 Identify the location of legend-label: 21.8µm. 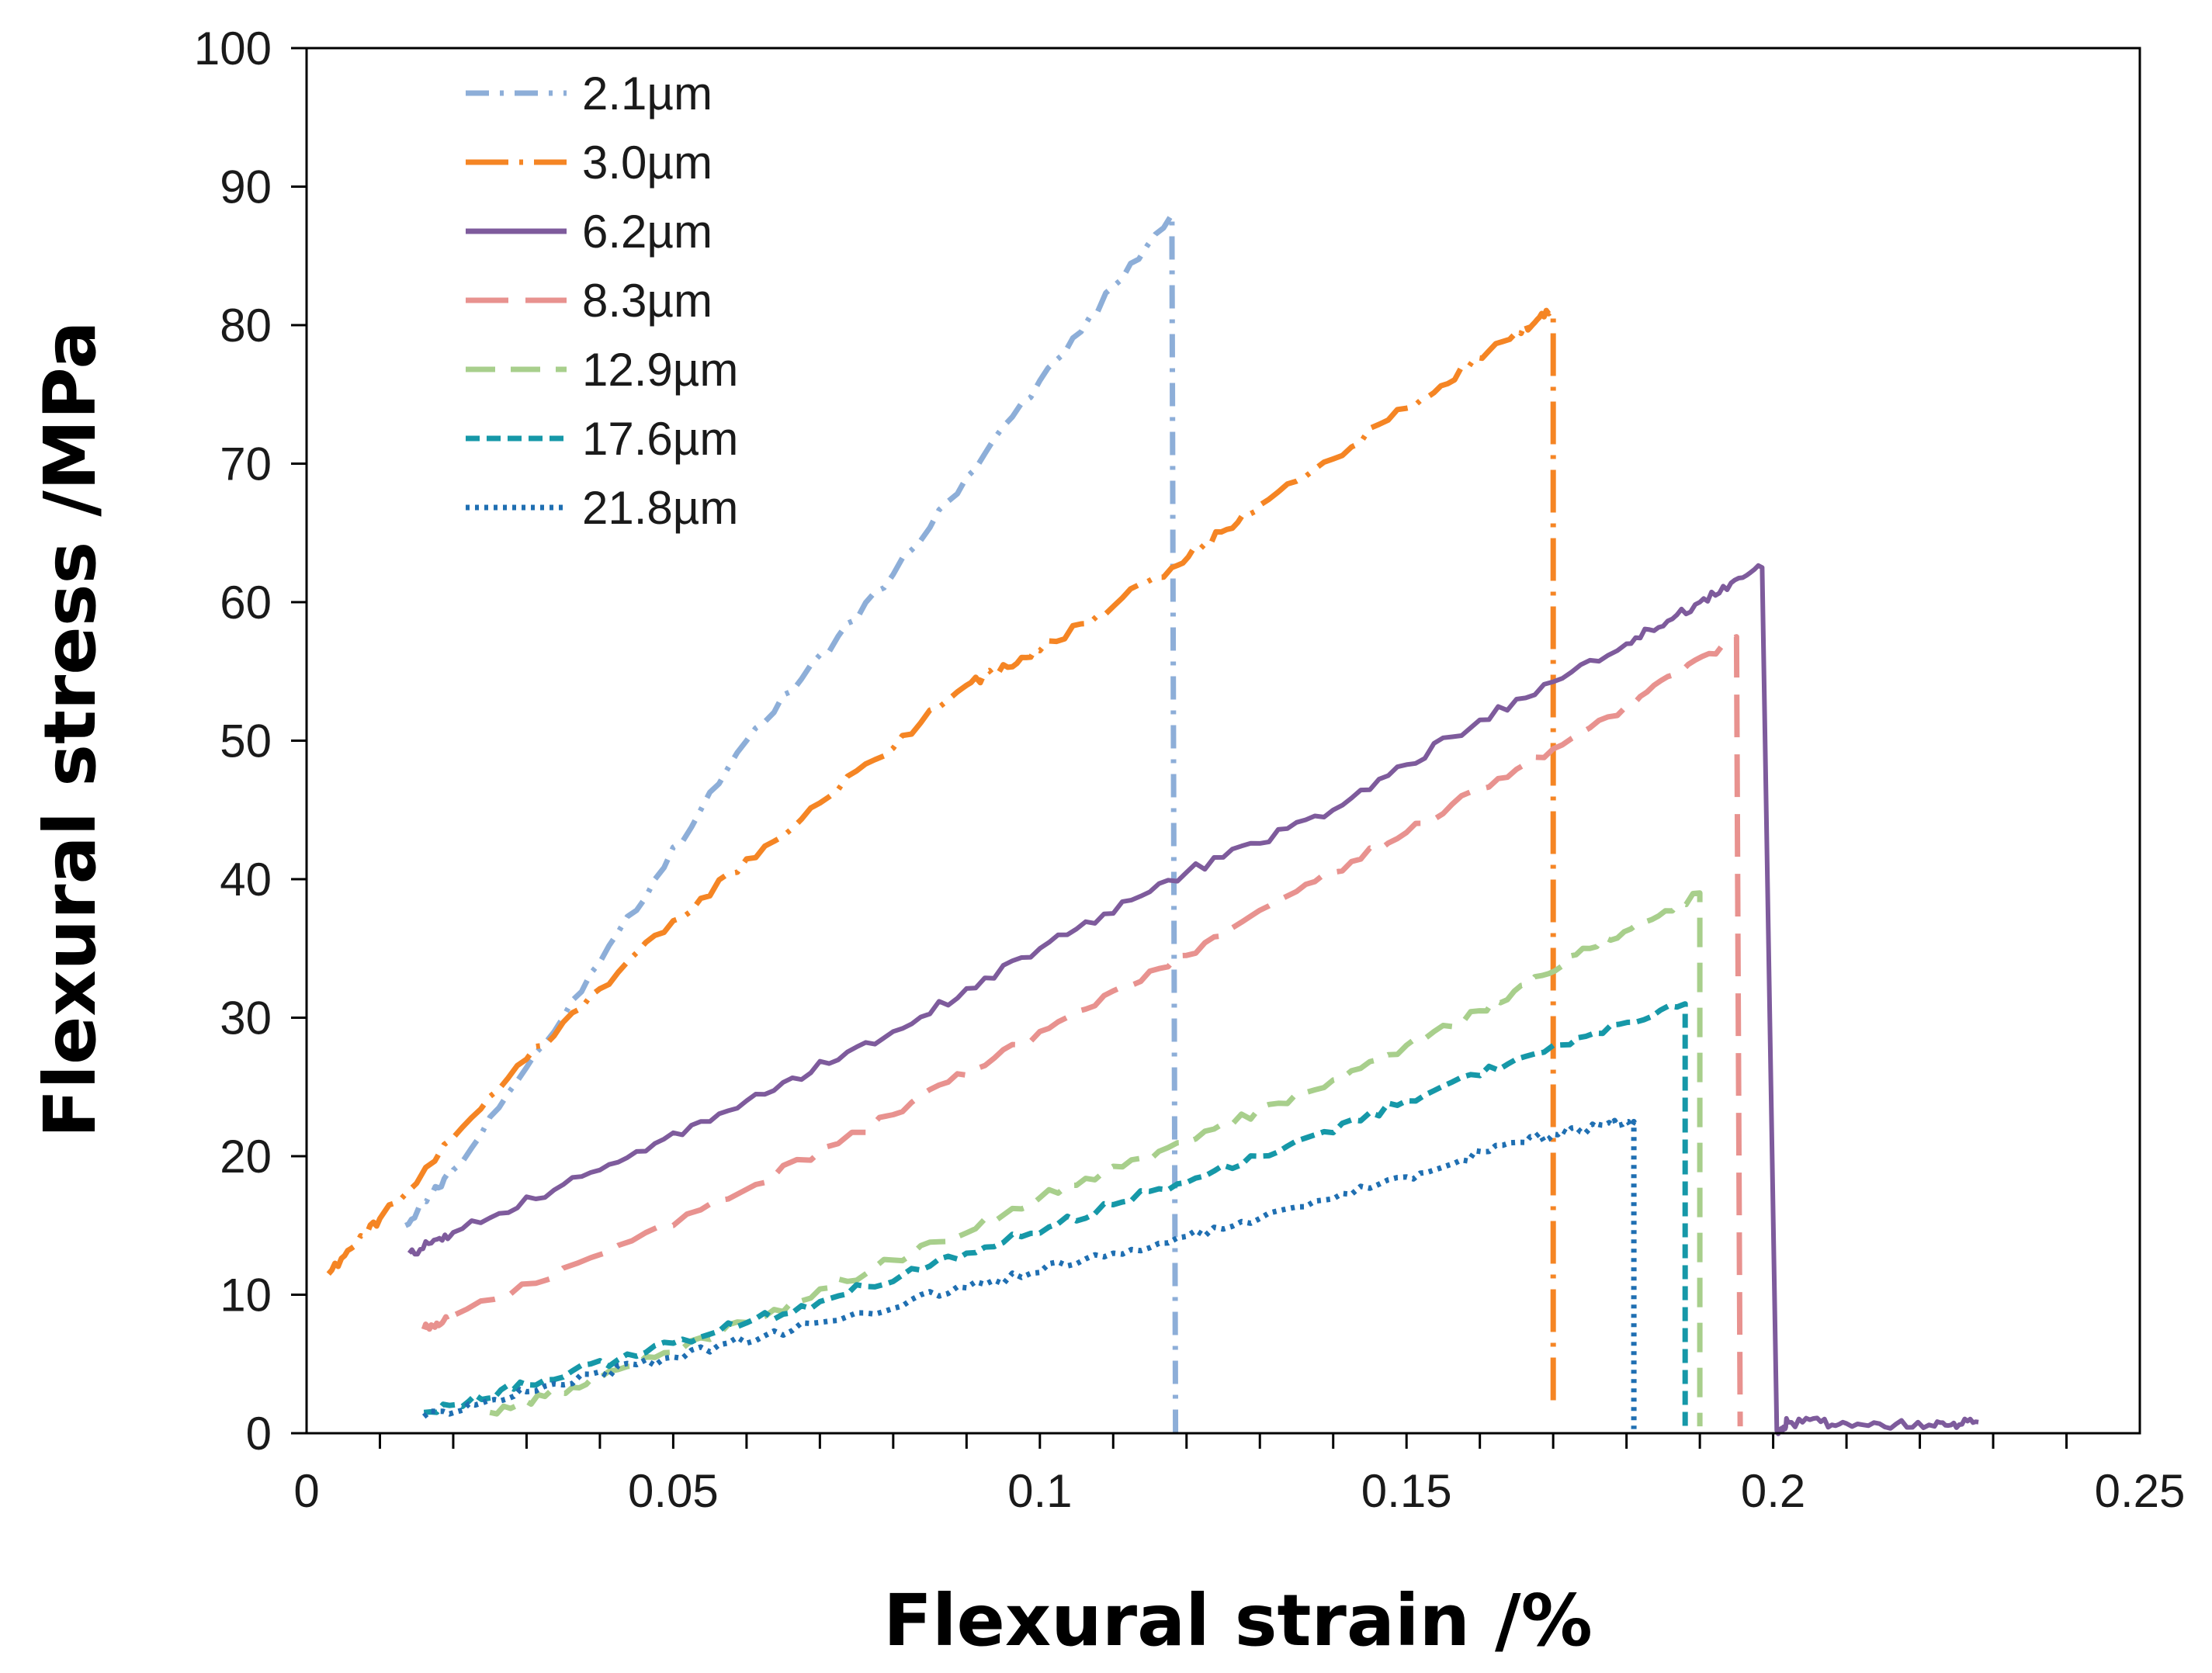
(660, 508).